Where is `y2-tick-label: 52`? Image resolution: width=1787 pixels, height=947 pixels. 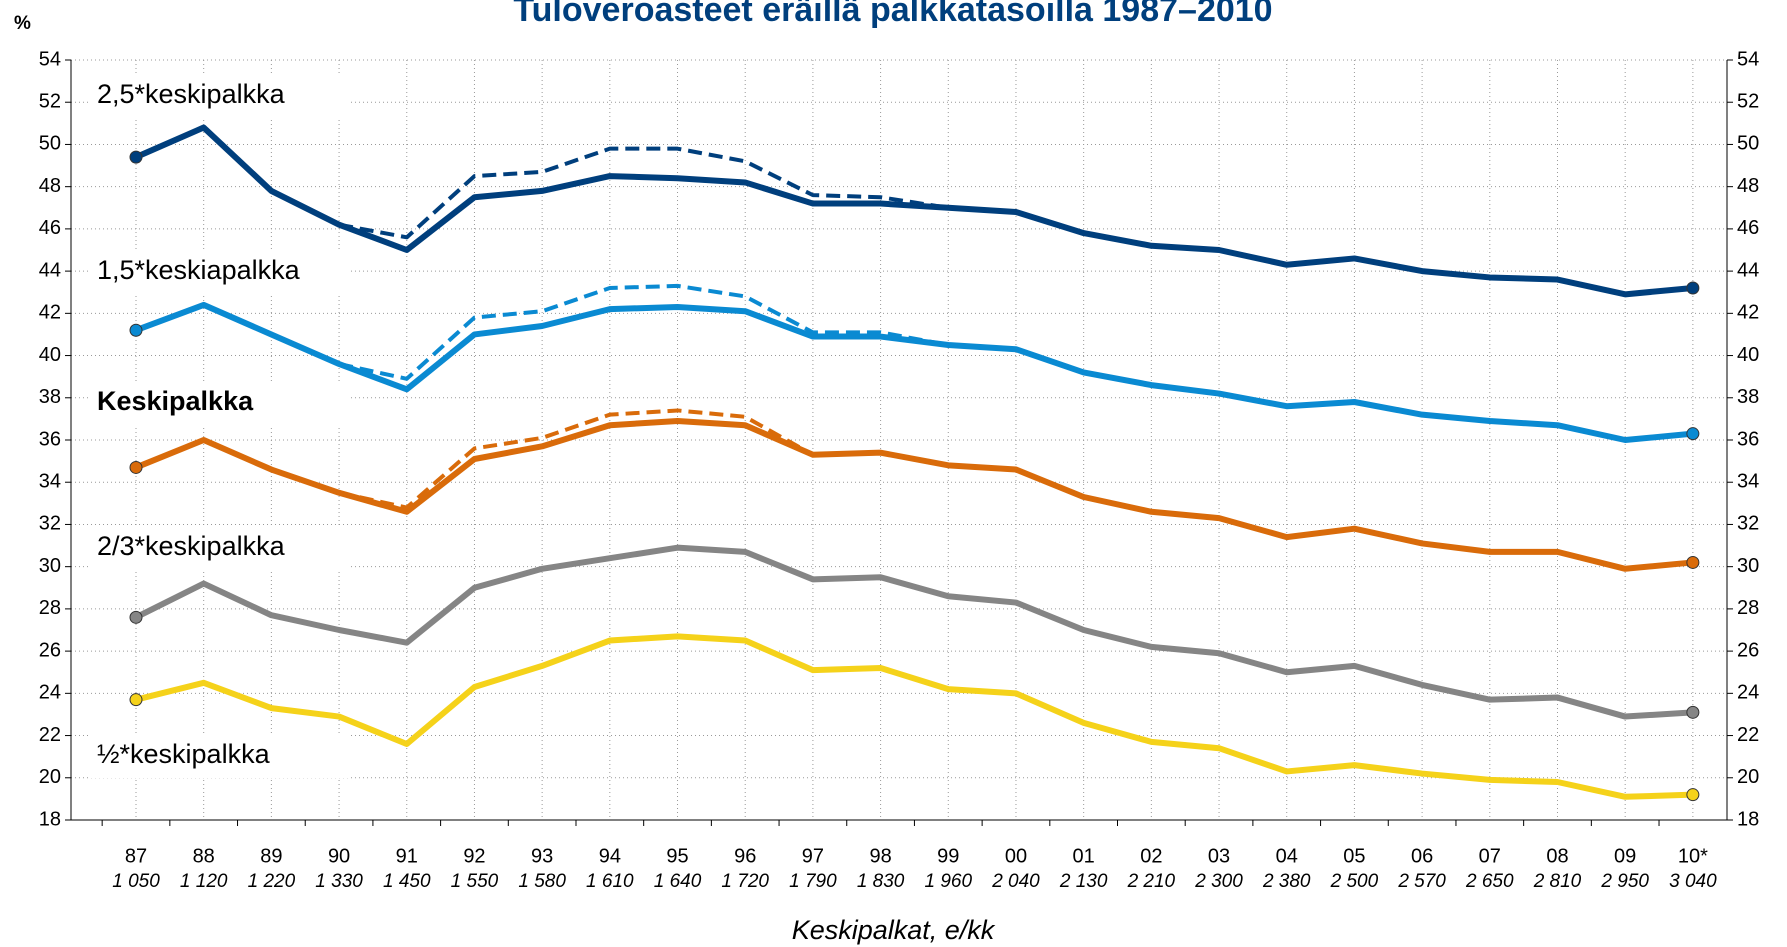 y2-tick-label: 52 is located at coordinates (1748, 102).